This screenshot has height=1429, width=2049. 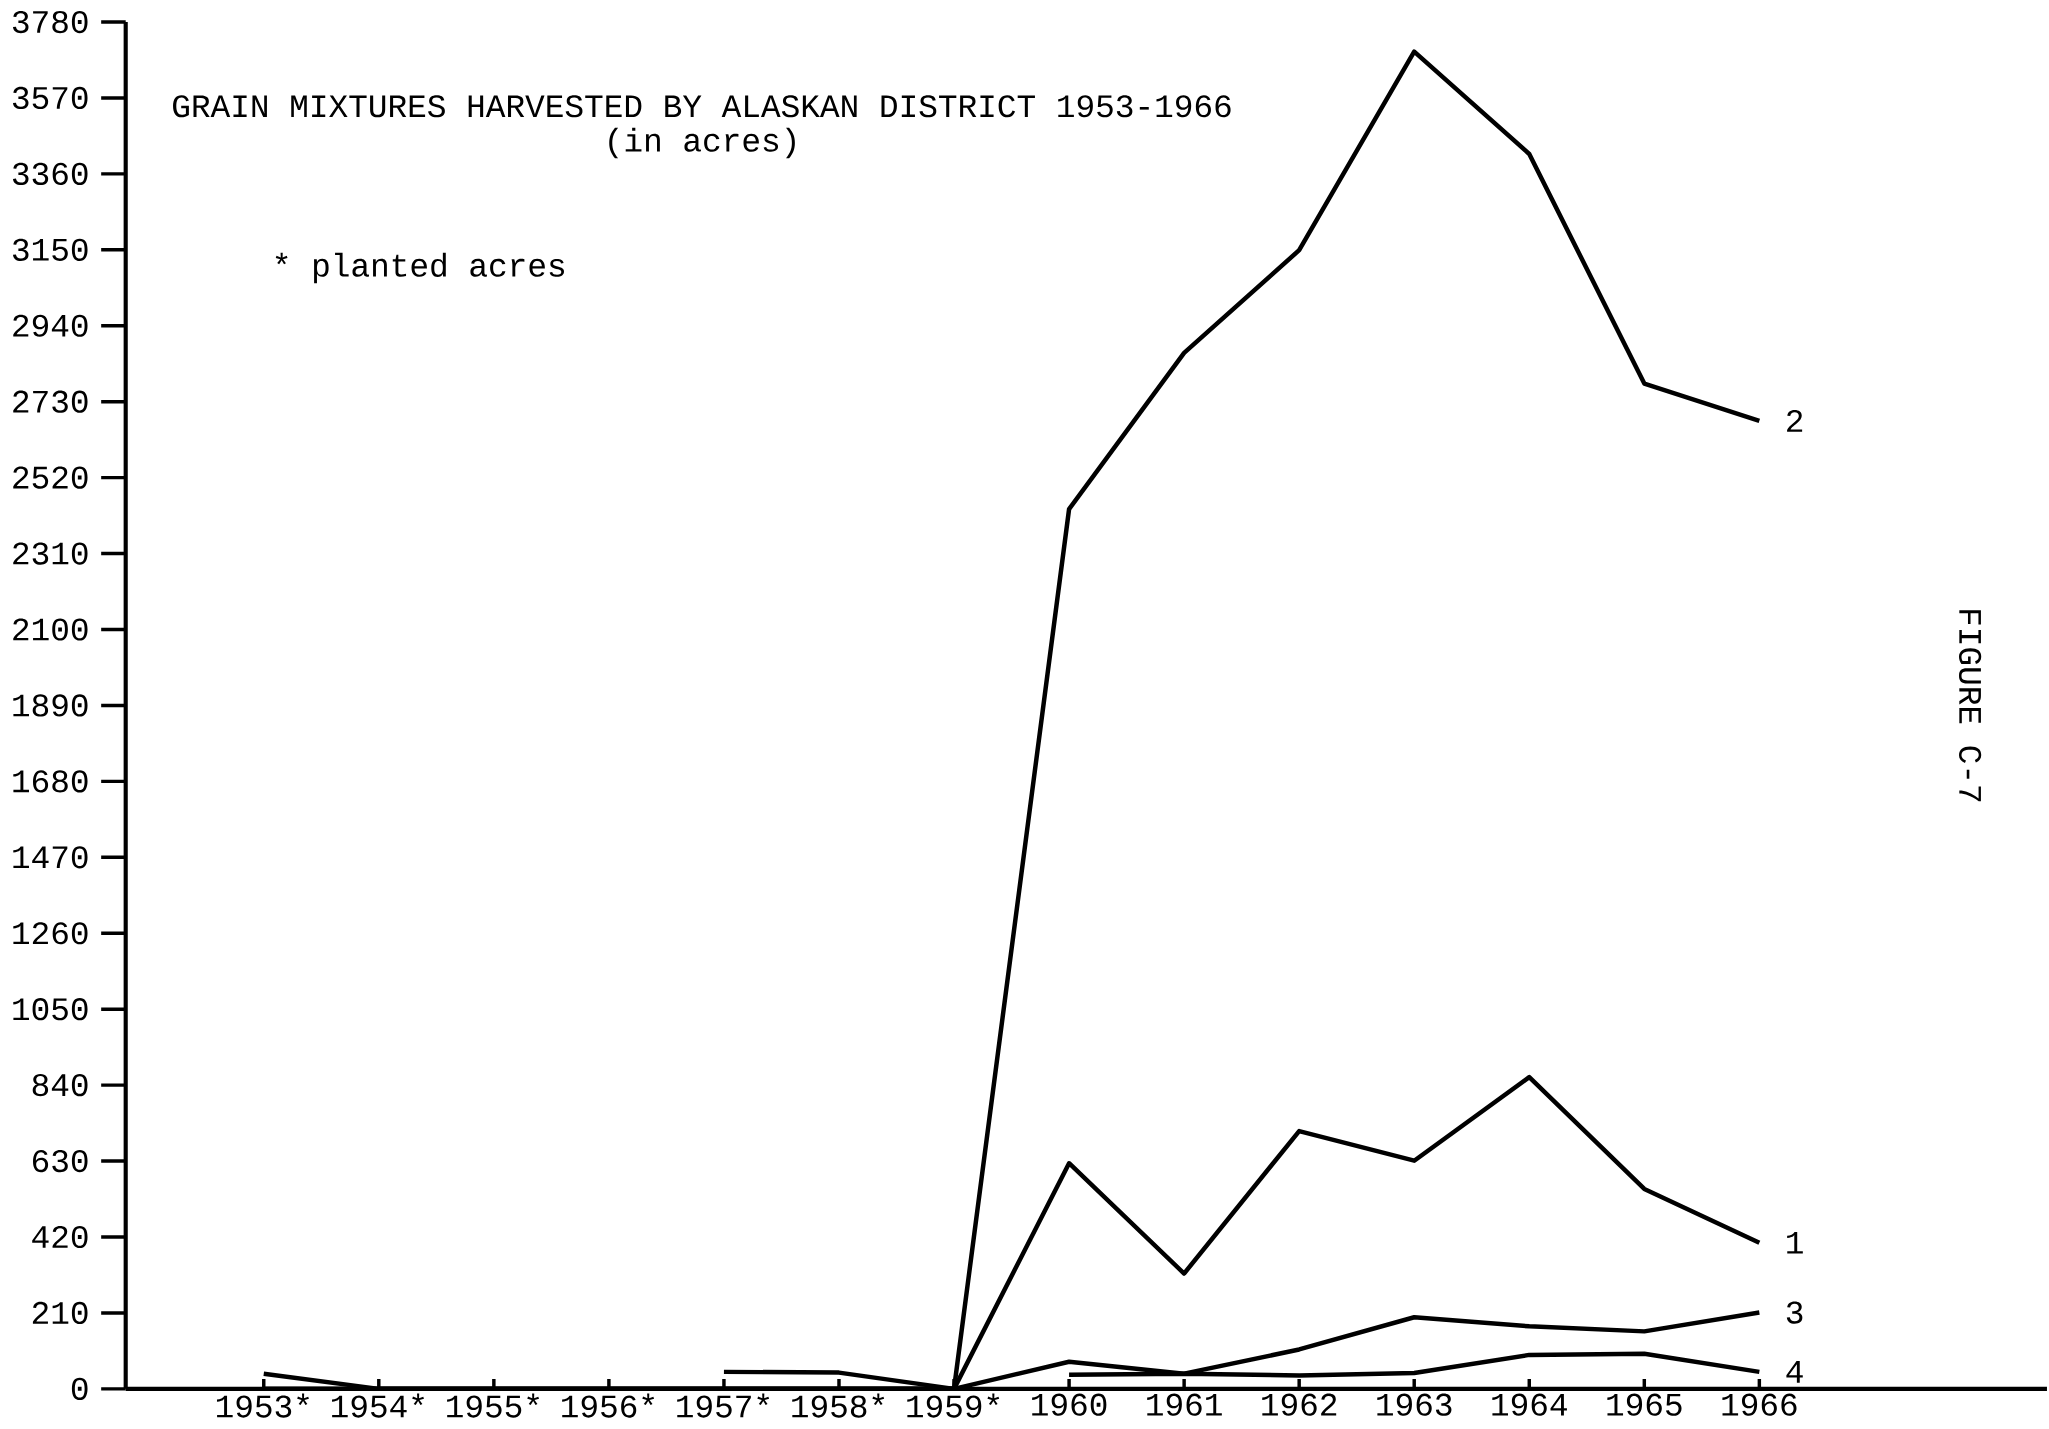 I want to click on x-tick-label: 1965, so click(x=1644, y=1405).